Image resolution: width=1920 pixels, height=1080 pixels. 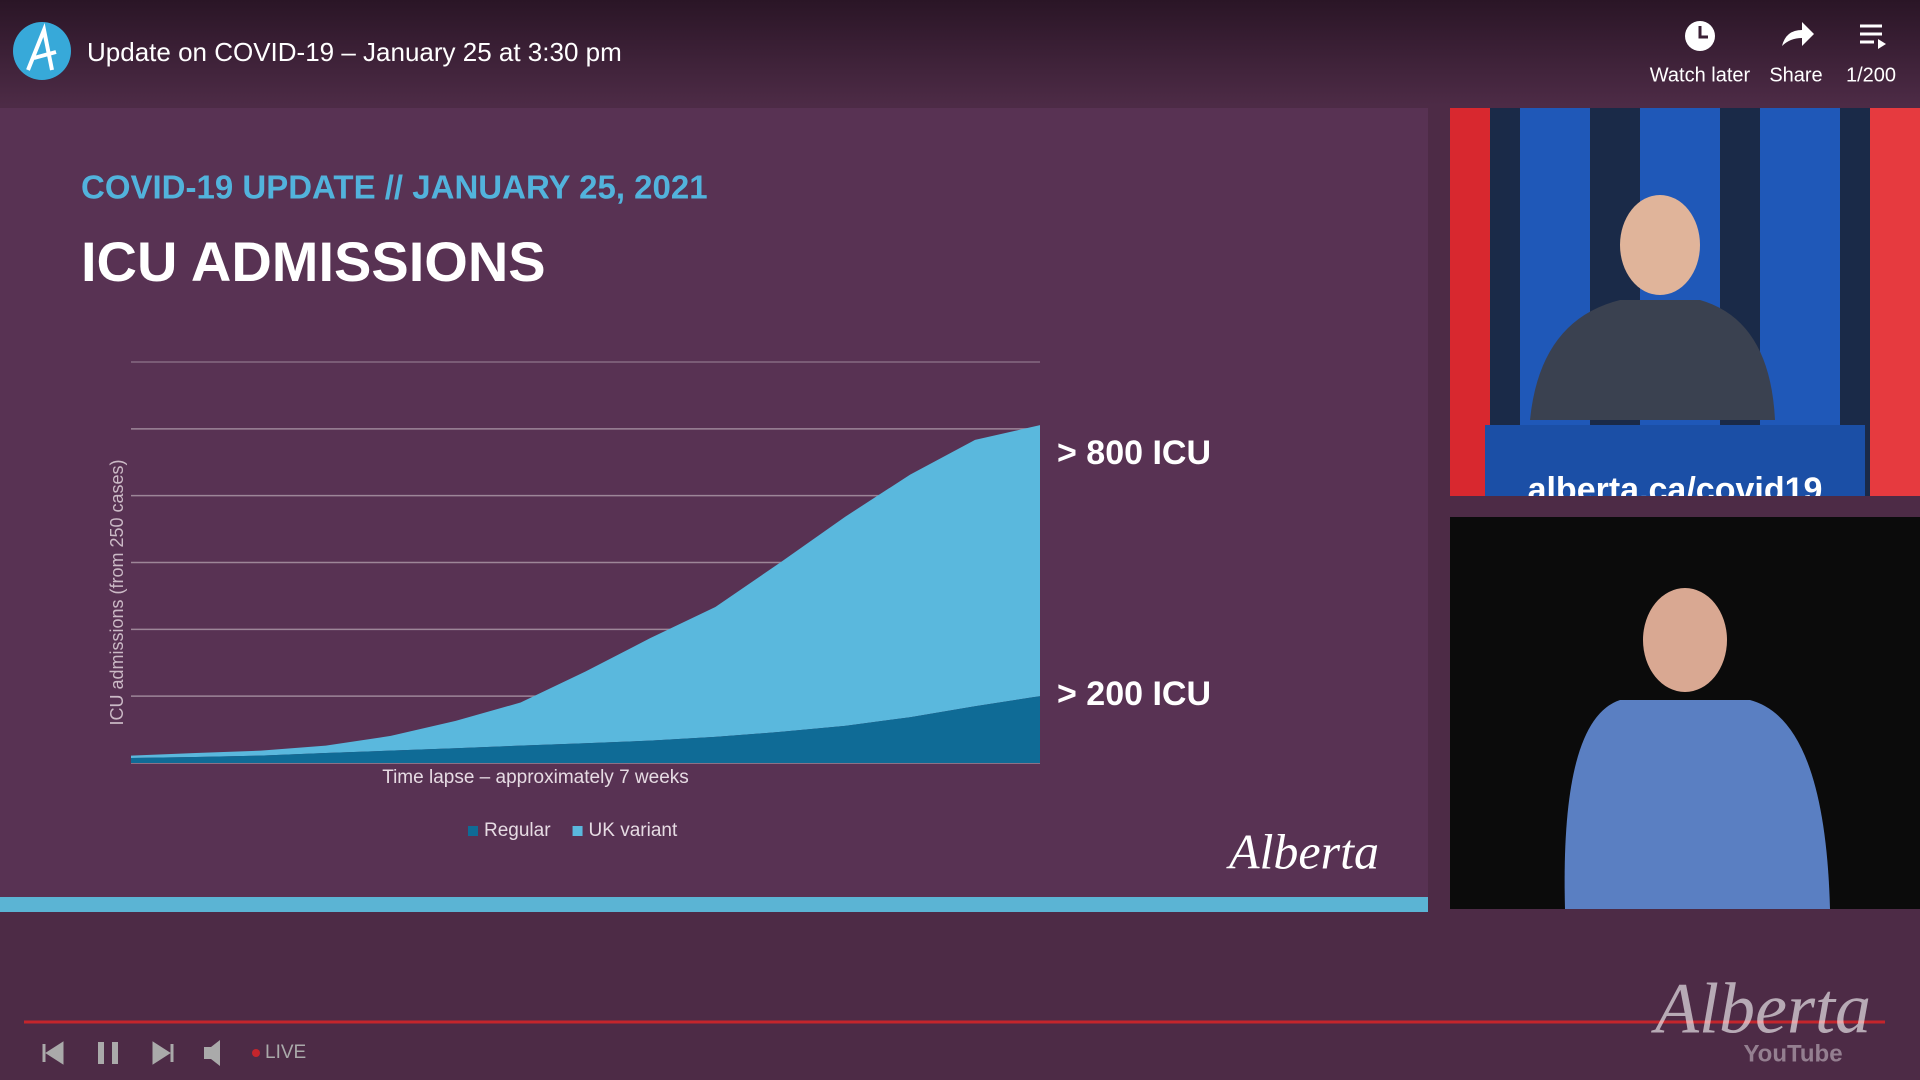 What do you see at coordinates (1675, 460) in the screenshot?
I see `podium` at bounding box center [1675, 460].